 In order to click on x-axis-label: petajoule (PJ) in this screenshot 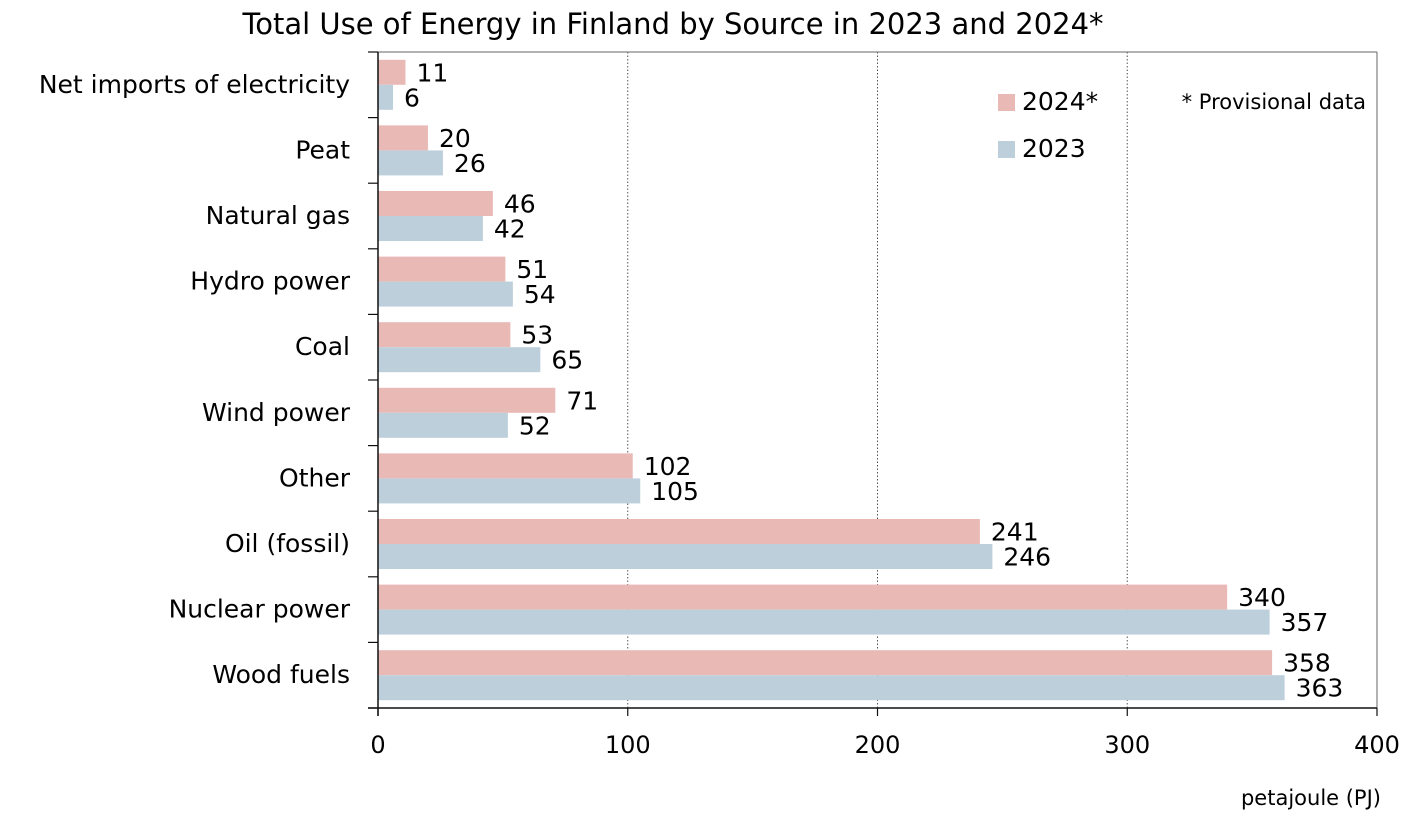, I will do `click(1311, 798)`.